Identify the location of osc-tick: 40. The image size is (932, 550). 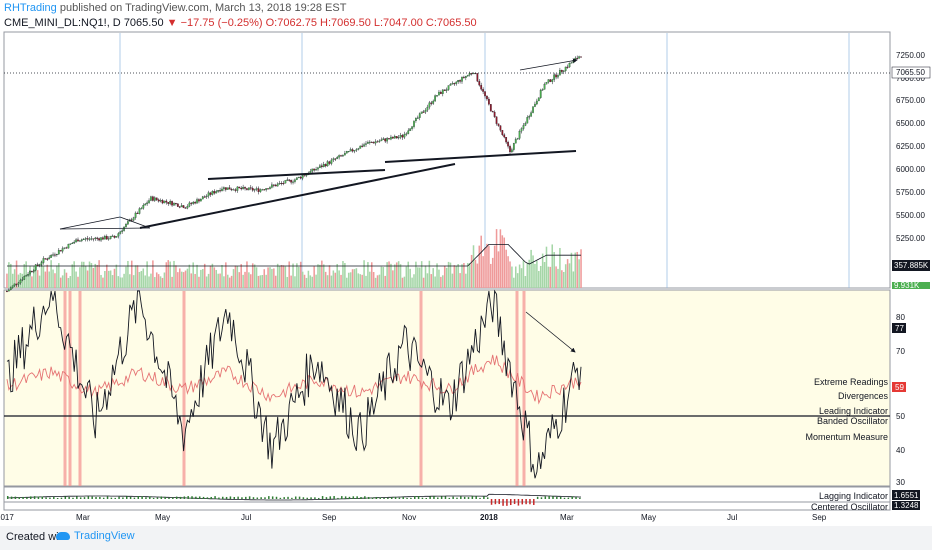
(900, 450).